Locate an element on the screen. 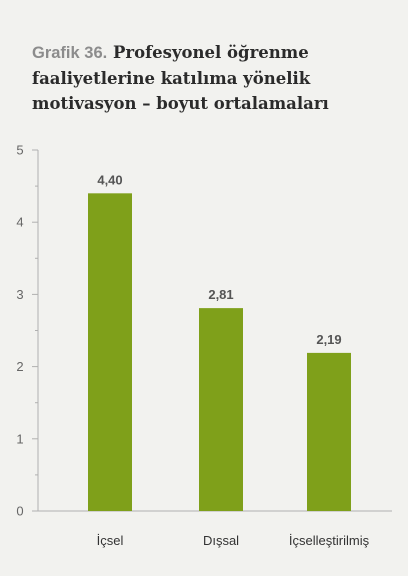 The height and width of the screenshot is (576, 408). category-label: İçsel is located at coordinates (110, 540).